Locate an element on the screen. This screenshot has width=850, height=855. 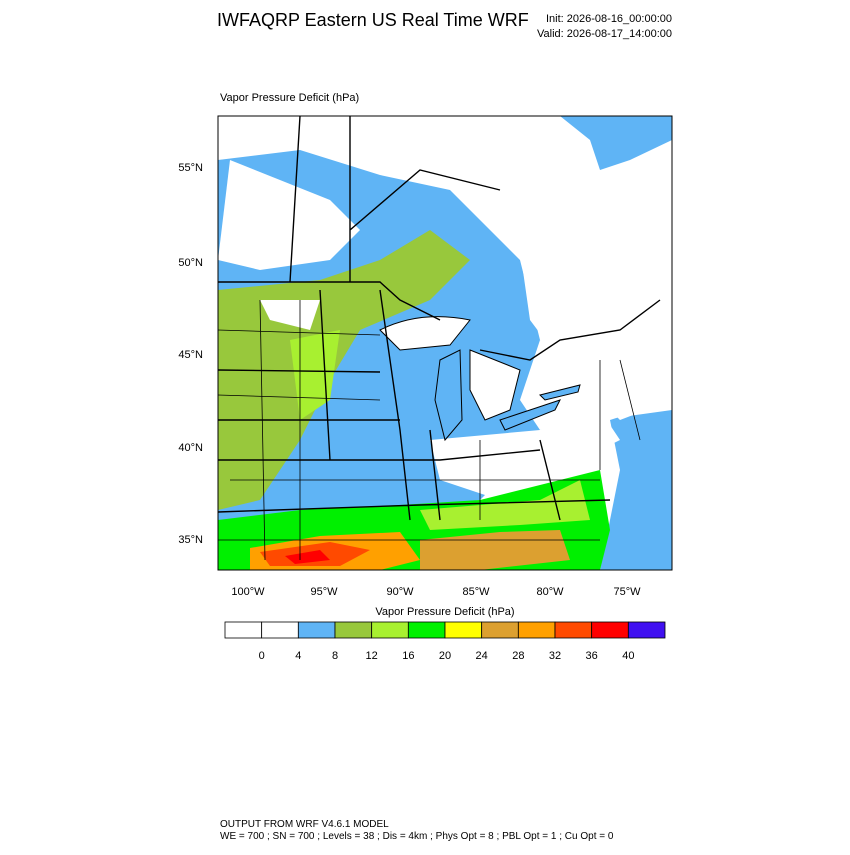
footer-line: OUTPUT FROM WRF V4.6.1 MODEL is located at coordinates (304, 824).